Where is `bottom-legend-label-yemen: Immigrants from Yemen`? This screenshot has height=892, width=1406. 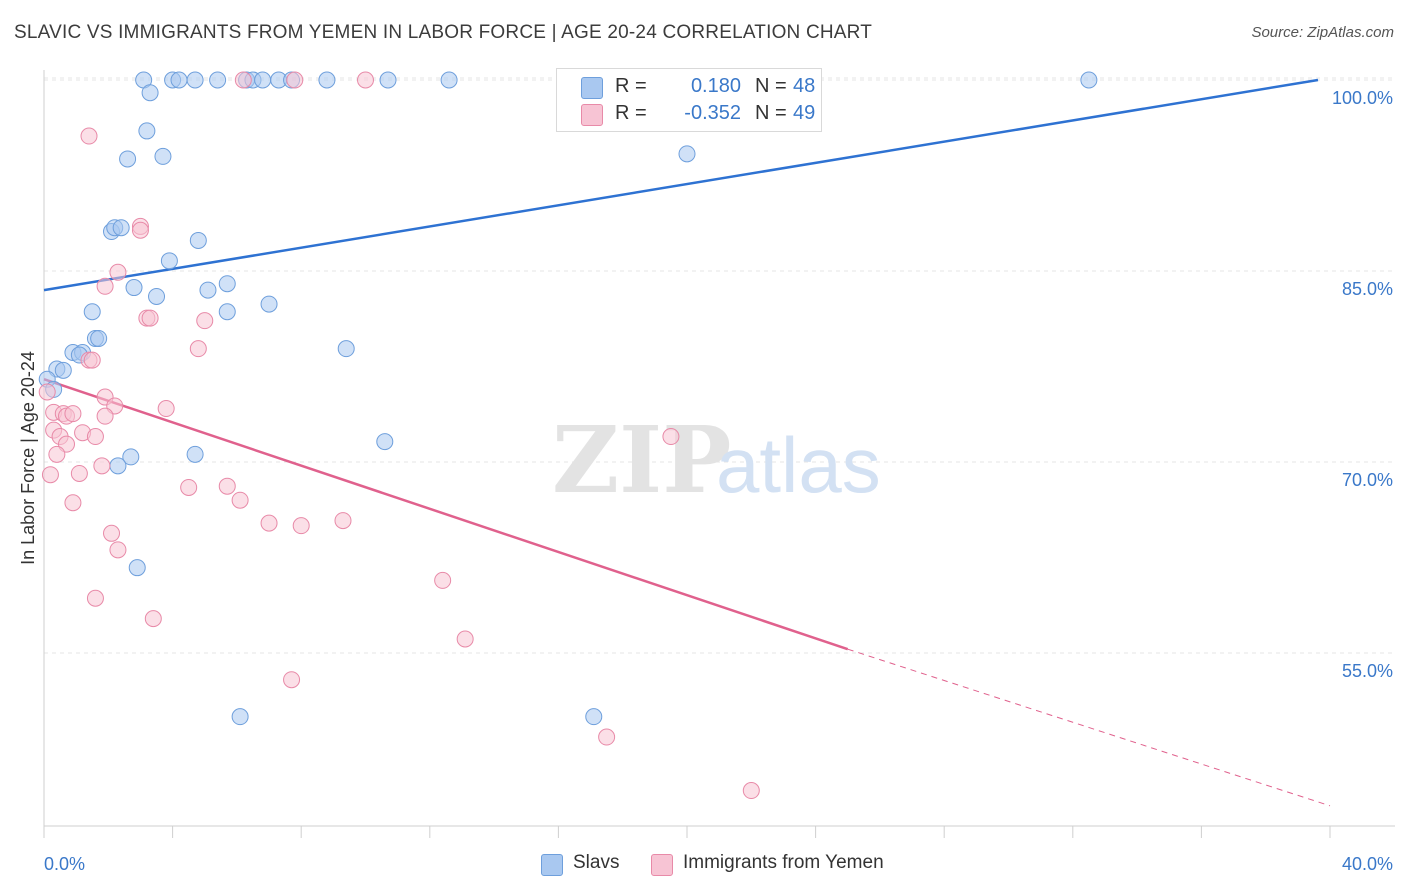 bottom-legend-label-yemen: Immigrants from Yemen is located at coordinates (783, 862).